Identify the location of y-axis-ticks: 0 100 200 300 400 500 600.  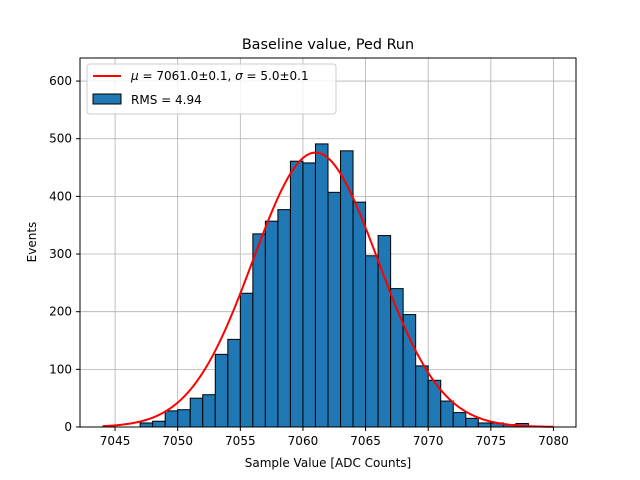
(64, 254).